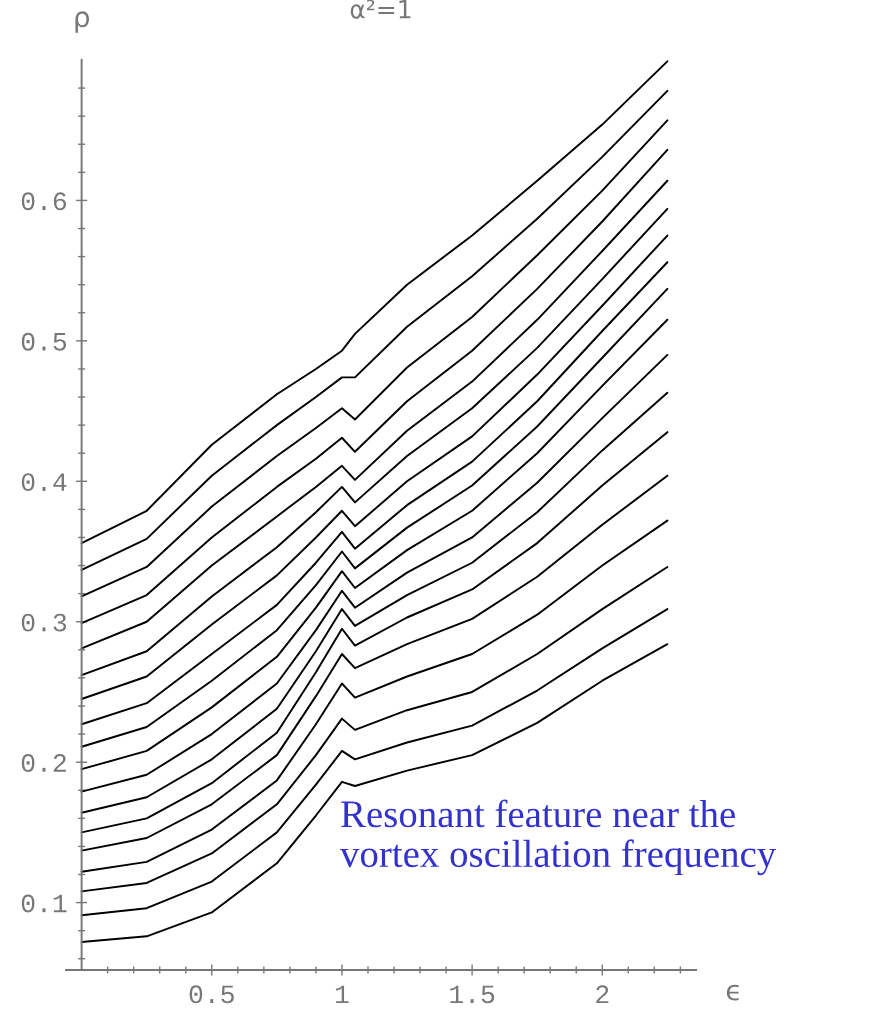  I want to click on x-tick-label: 2, so click(602, 994).